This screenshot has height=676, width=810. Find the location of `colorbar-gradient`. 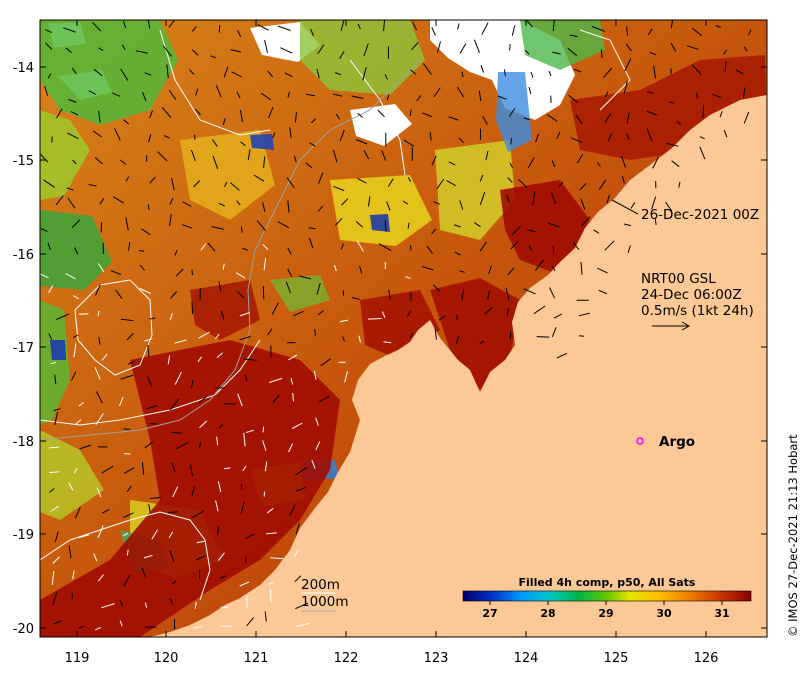

colorbar-gradient is located at coordinates (607, 596).